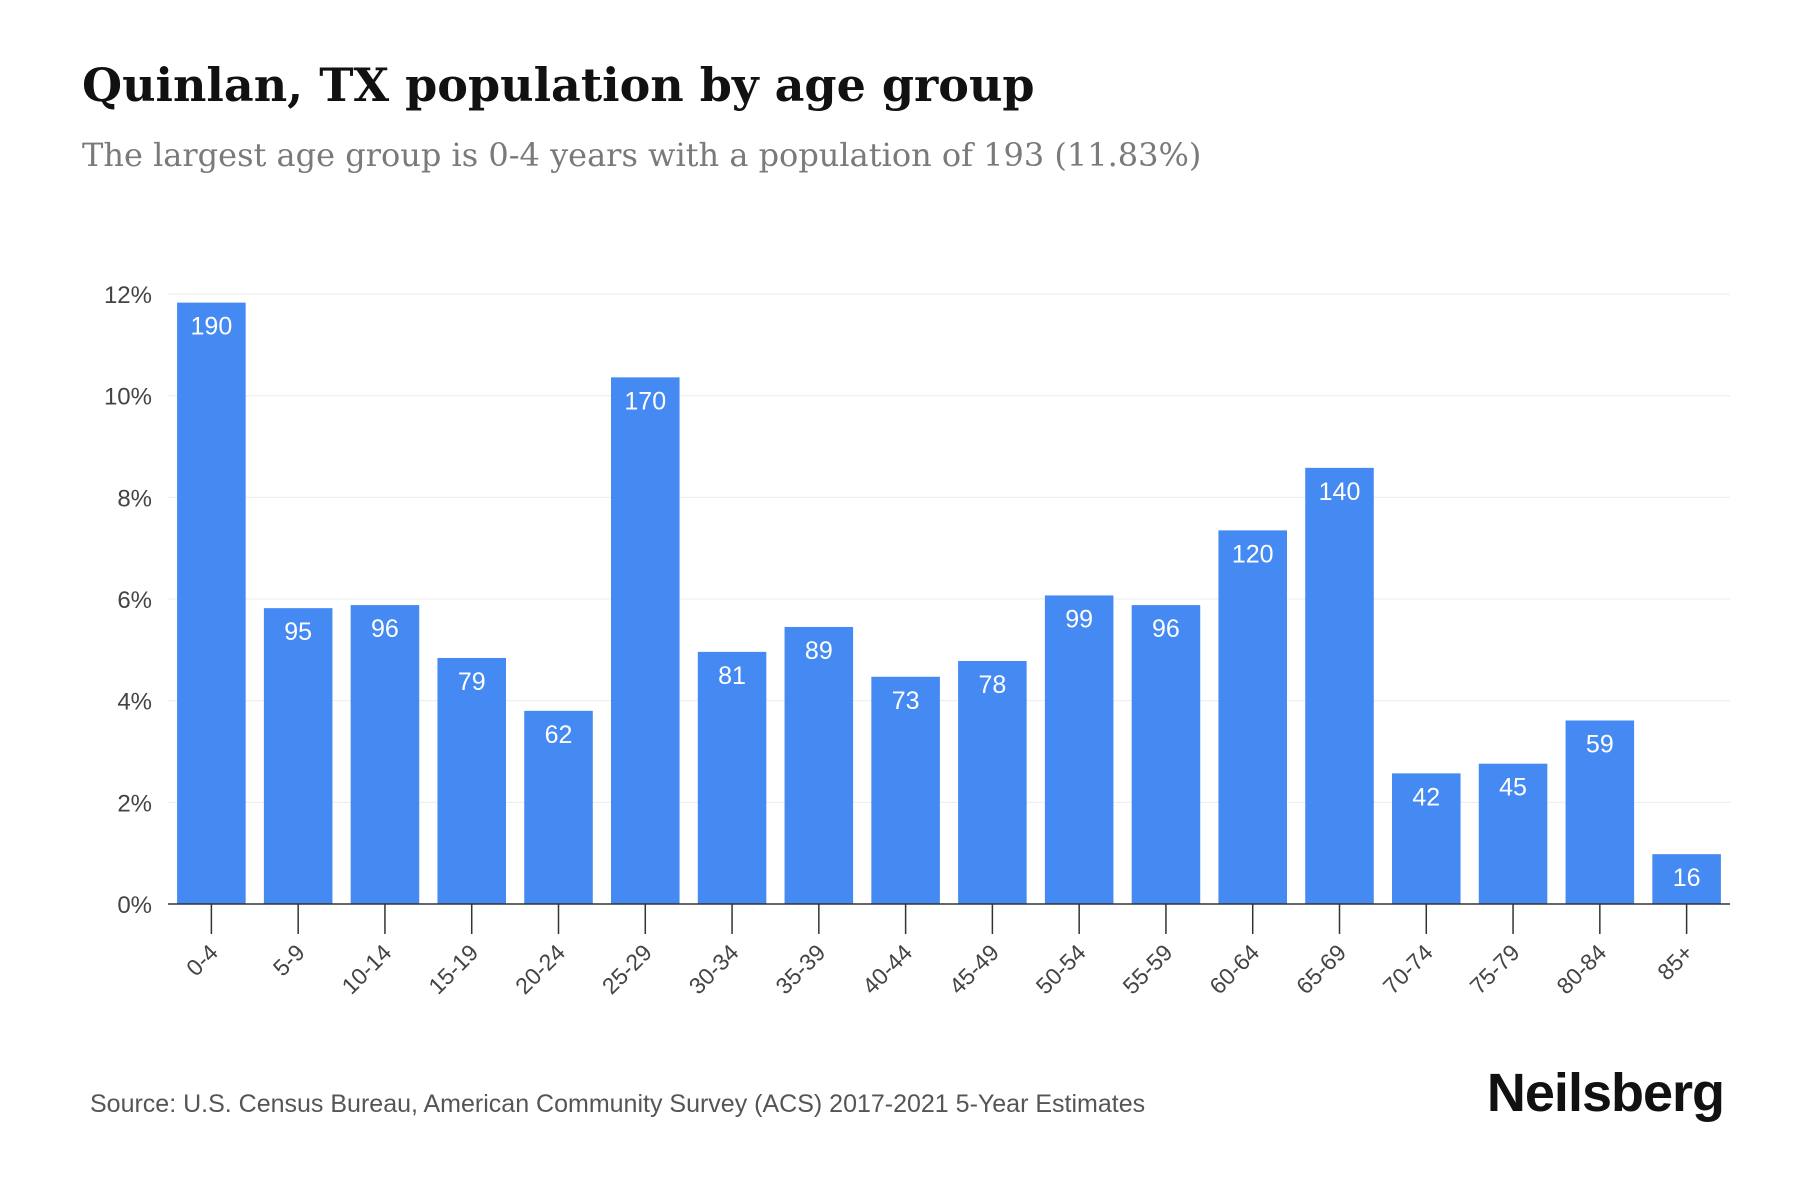 The image size is (1800, 1200). I want to click on bar-value-label: 190, so click(212, 327).